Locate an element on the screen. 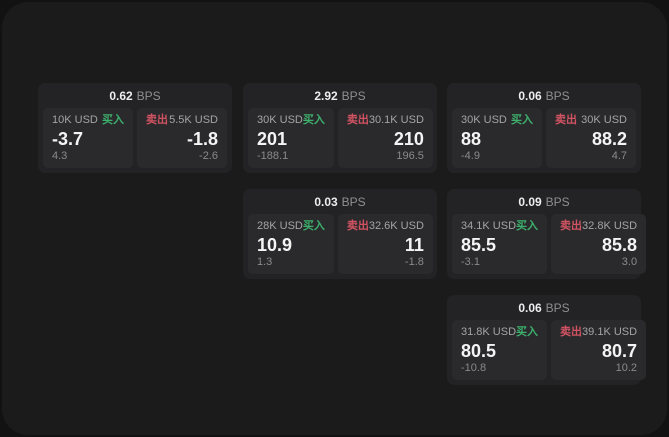 The height and width of the screenshot is (437, 669). sell-tile: 卖出 30.1K USD 210 196.5 is located at coordinates (385, 138).